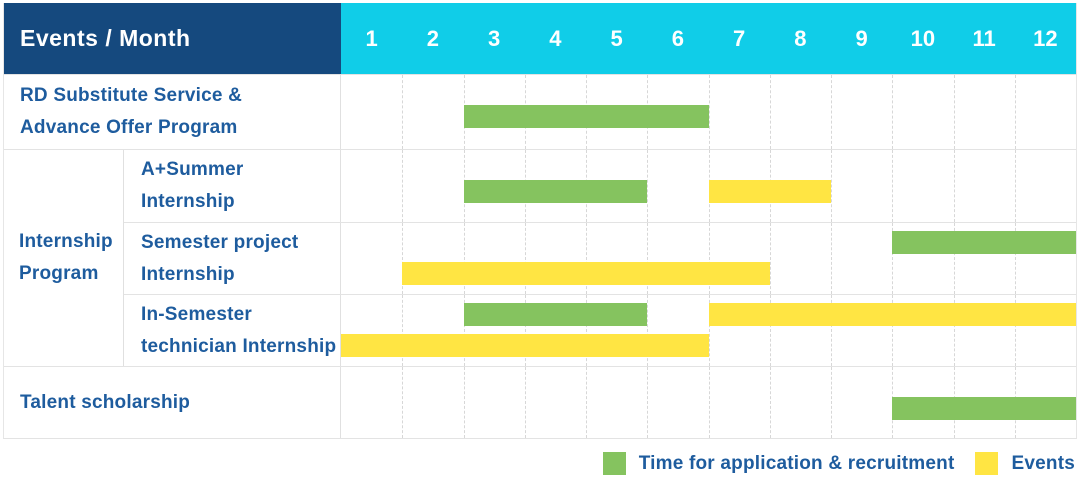 This screenshot has height=494, width=1080. What do you see at coordinates (984, 38) in the screenshot?
I see `month-label: 11` at bounding box center [984, 38].